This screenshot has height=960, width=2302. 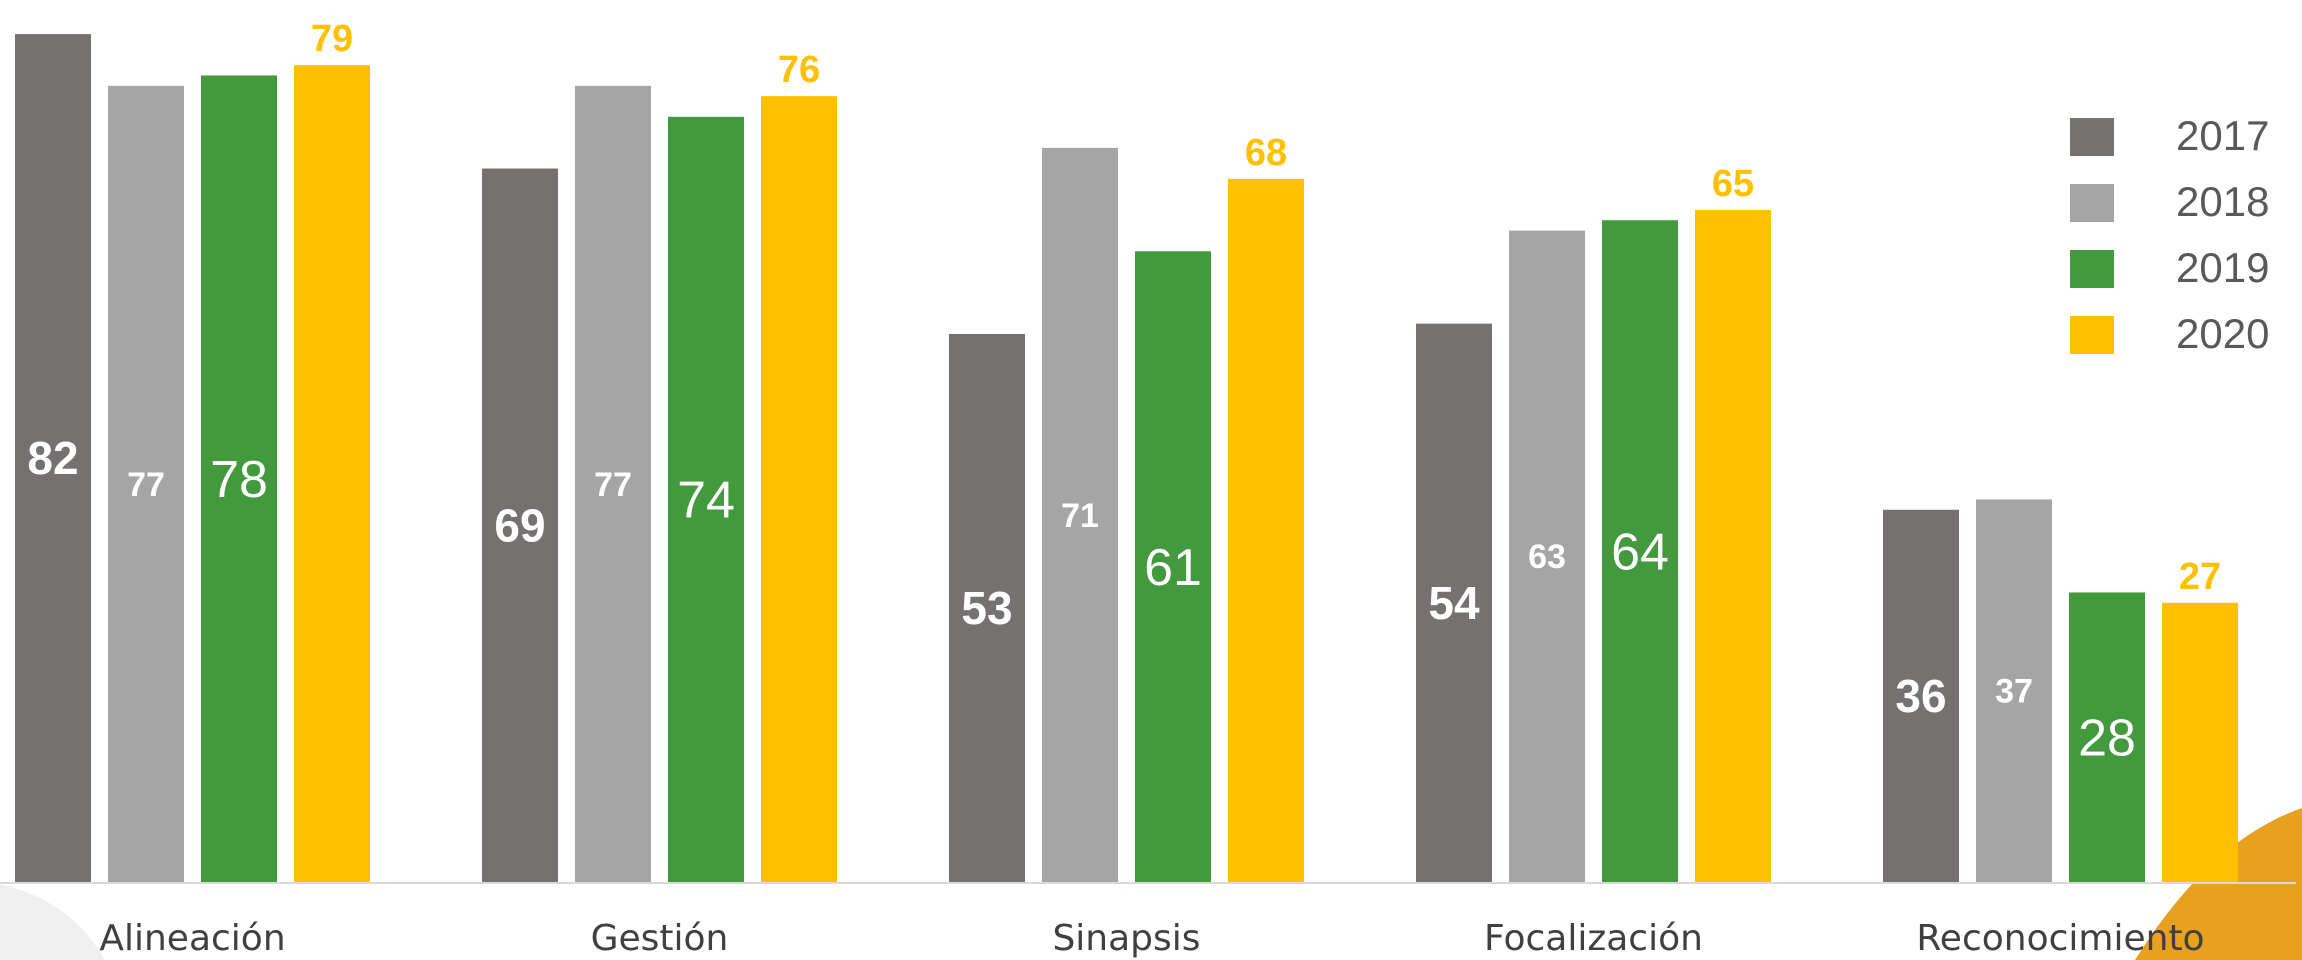 I want to click on x-tick-label-0: Alineación, so click(x=192, y=938).